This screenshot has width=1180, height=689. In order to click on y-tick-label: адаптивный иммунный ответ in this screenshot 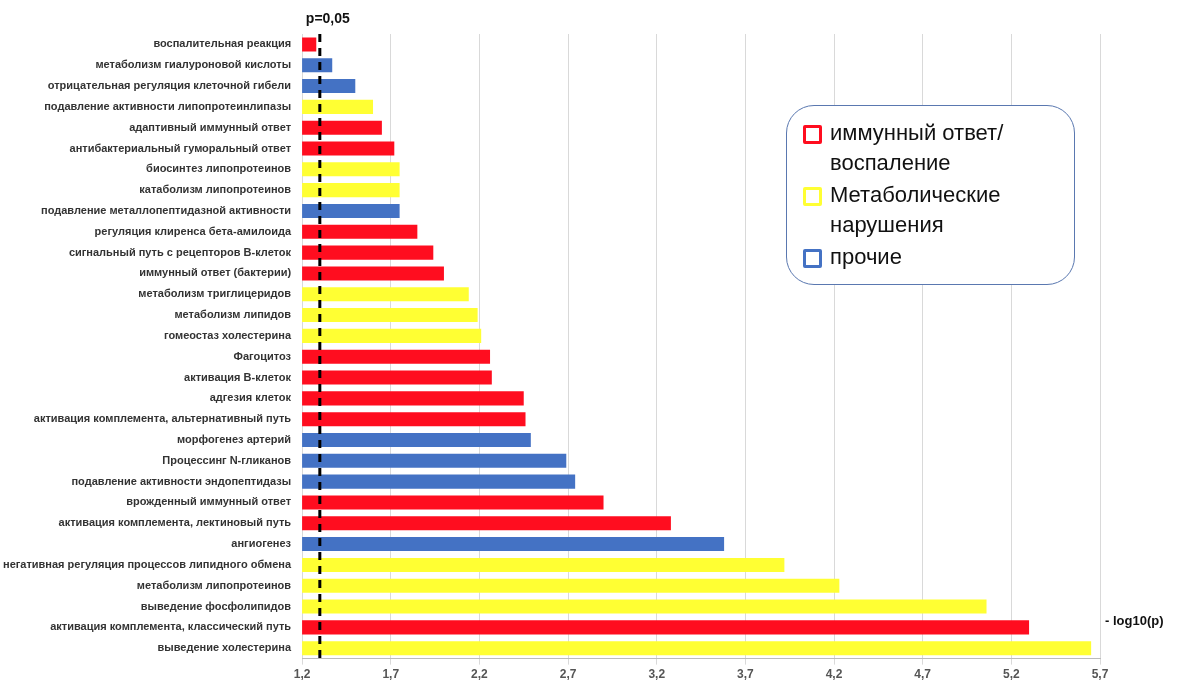, I will do `click(210, 126)`.